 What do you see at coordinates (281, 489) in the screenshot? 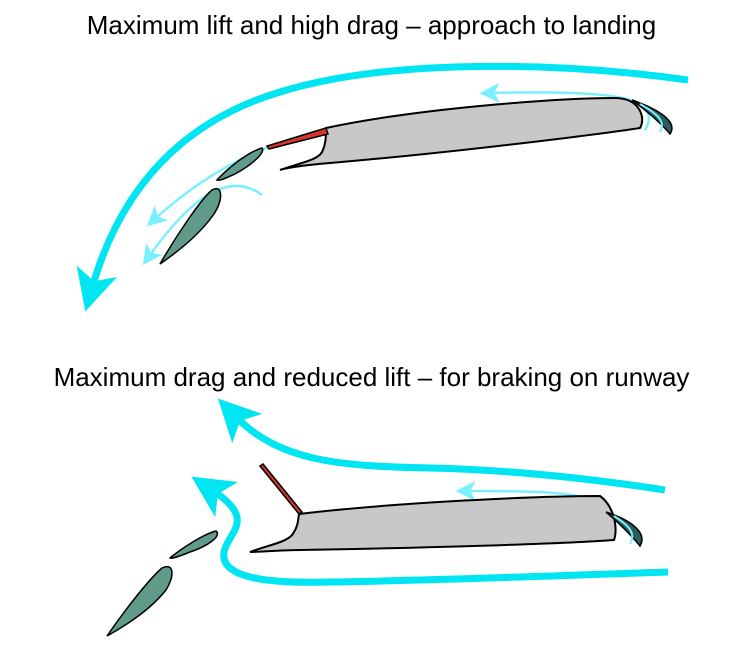
I see `raised-spoiler` at bounding box center [281, 489].